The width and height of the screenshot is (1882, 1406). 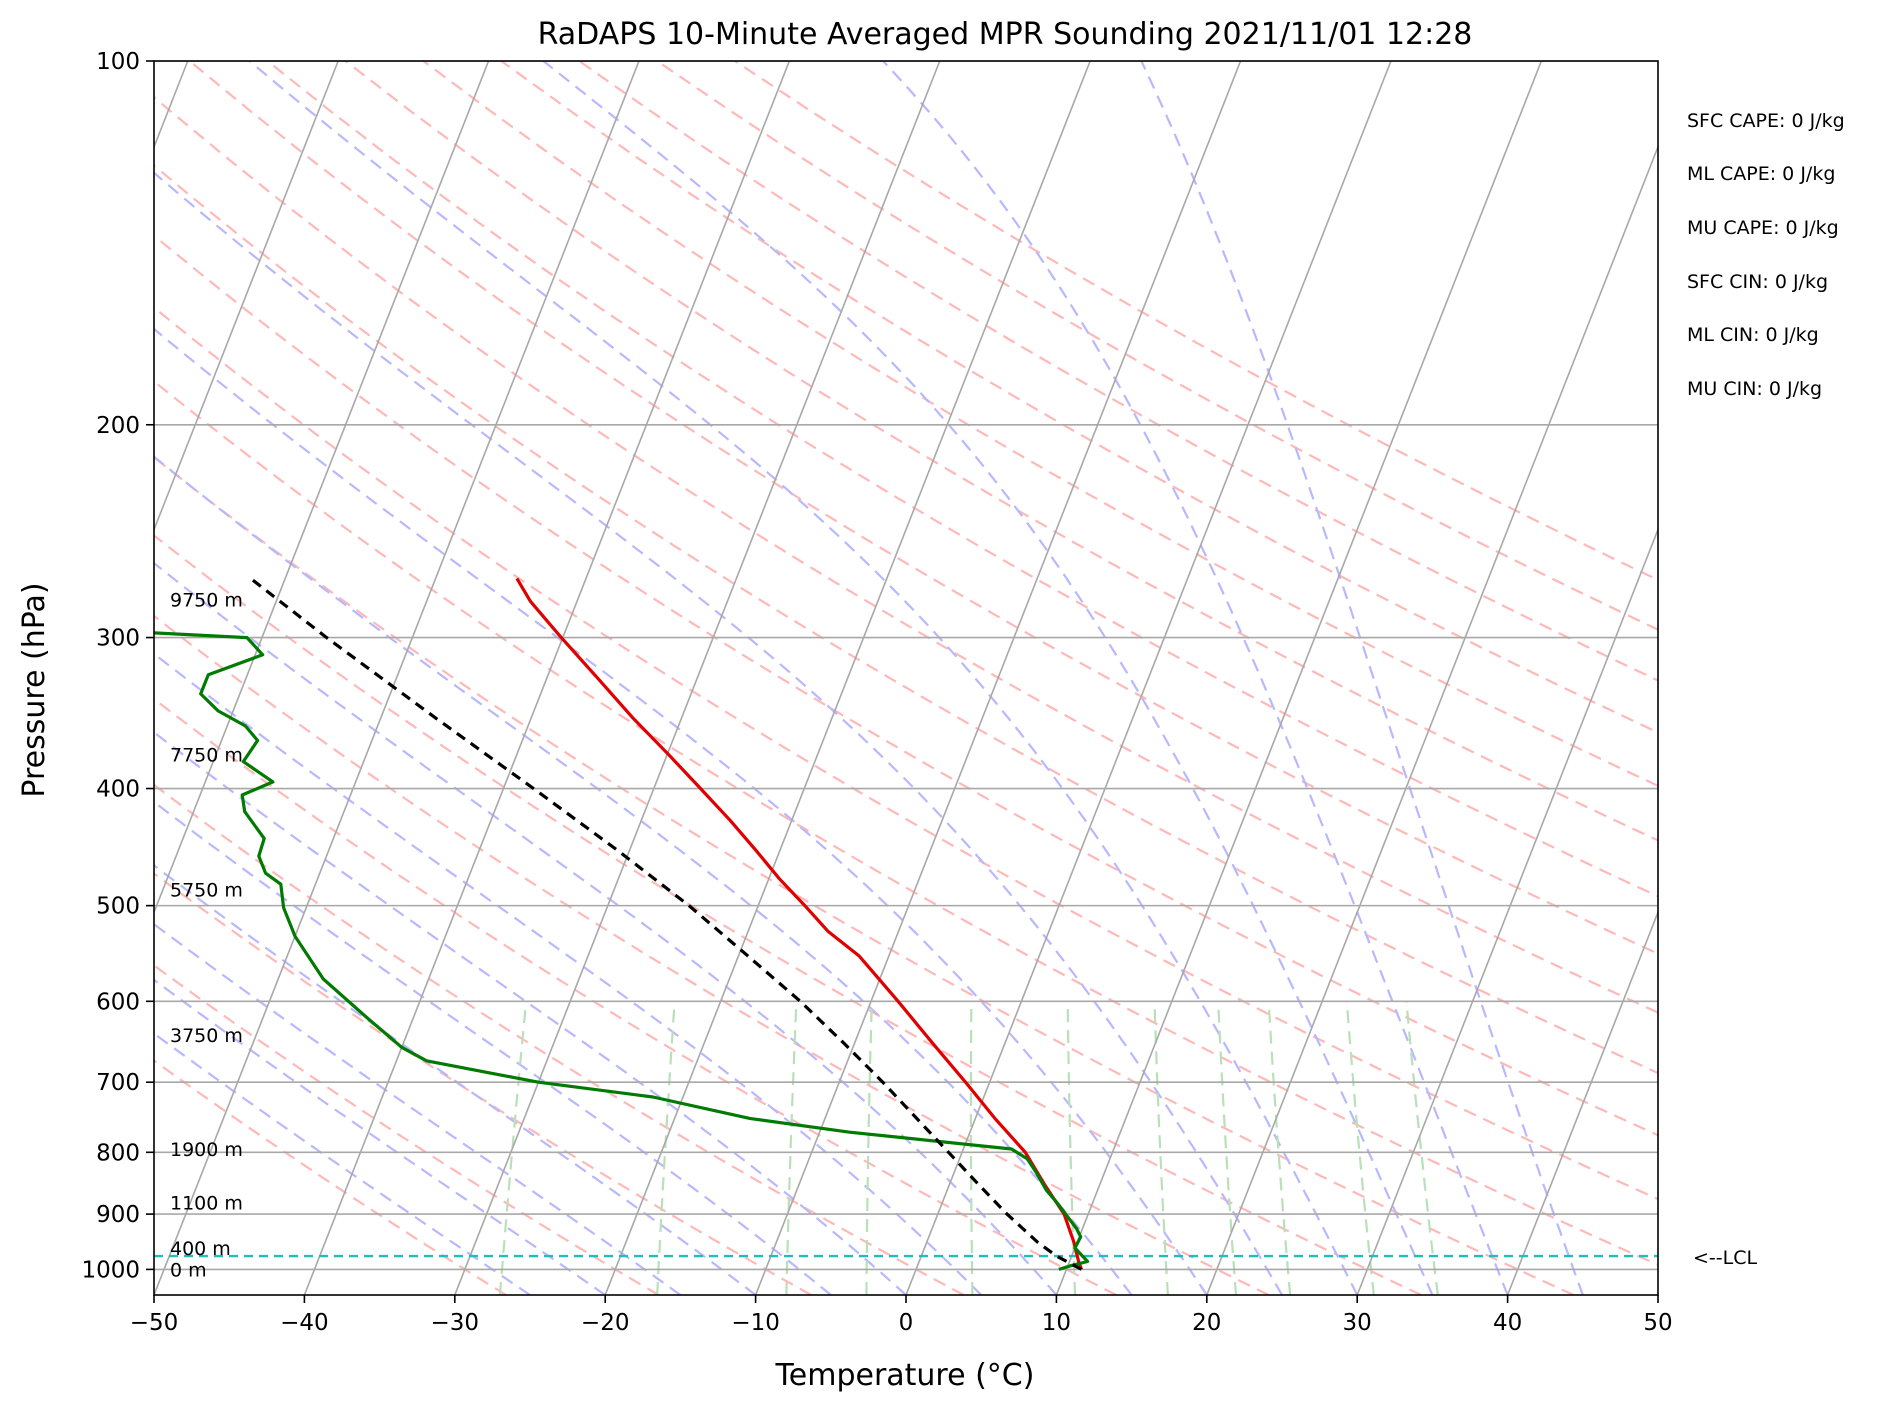 I want to click on height-label: 0 m, so click(x=188, y=1270).